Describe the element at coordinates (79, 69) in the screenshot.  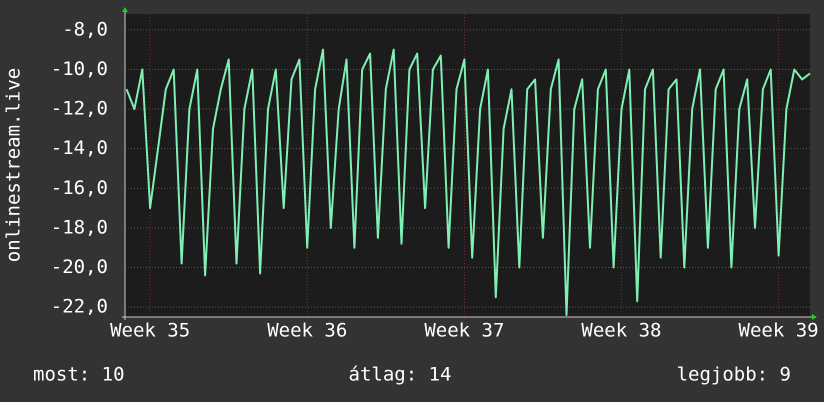
I see `y-tick-label: -10,0` at that location.